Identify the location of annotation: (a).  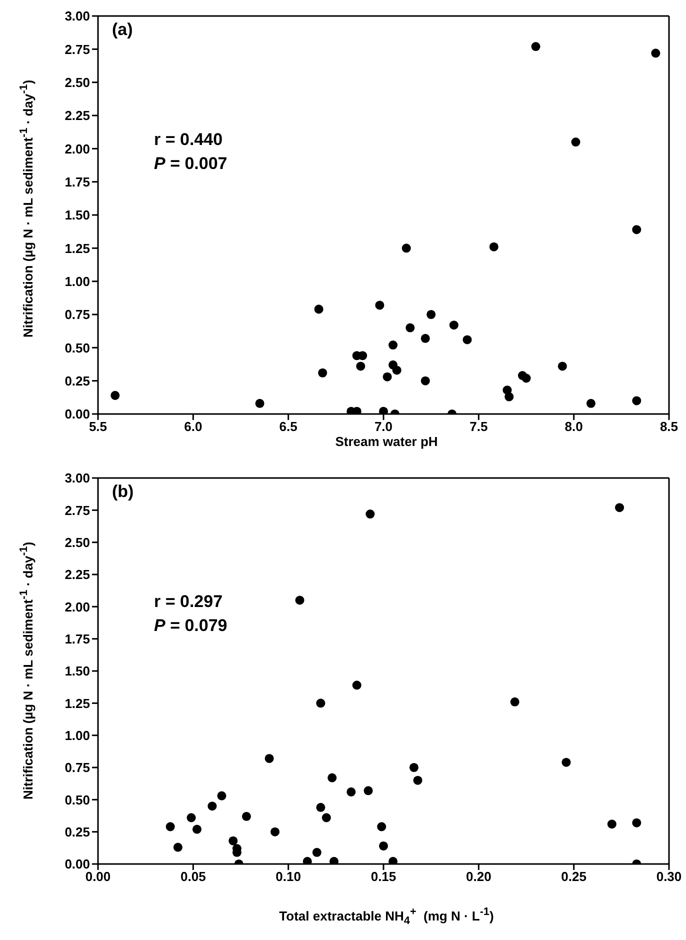
(122, 30).